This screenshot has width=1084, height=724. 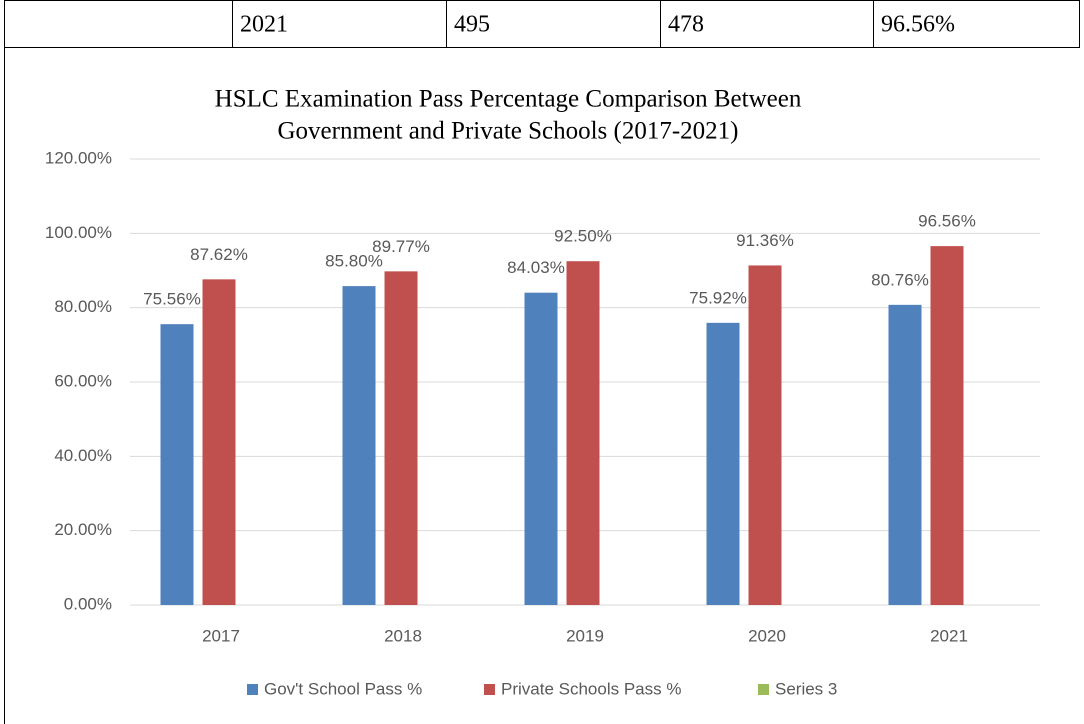 I want to click on legend-label: Gov't School Pass %, so click(x=343, y=688).